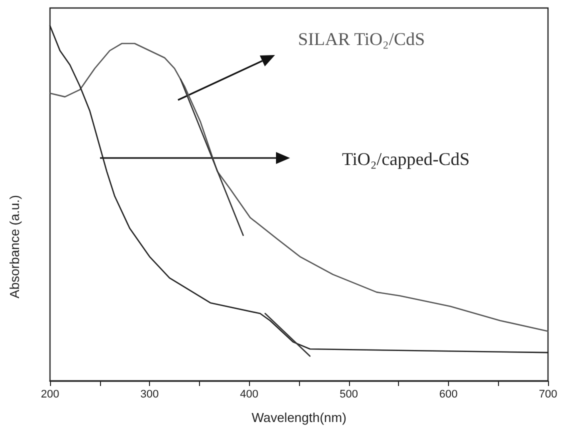 This screenshot has width=563, height=439. Describe the element at coordinates (299, 417) in the screenshot. I see `x-axis-title: Wavelength(nm)` at that location.